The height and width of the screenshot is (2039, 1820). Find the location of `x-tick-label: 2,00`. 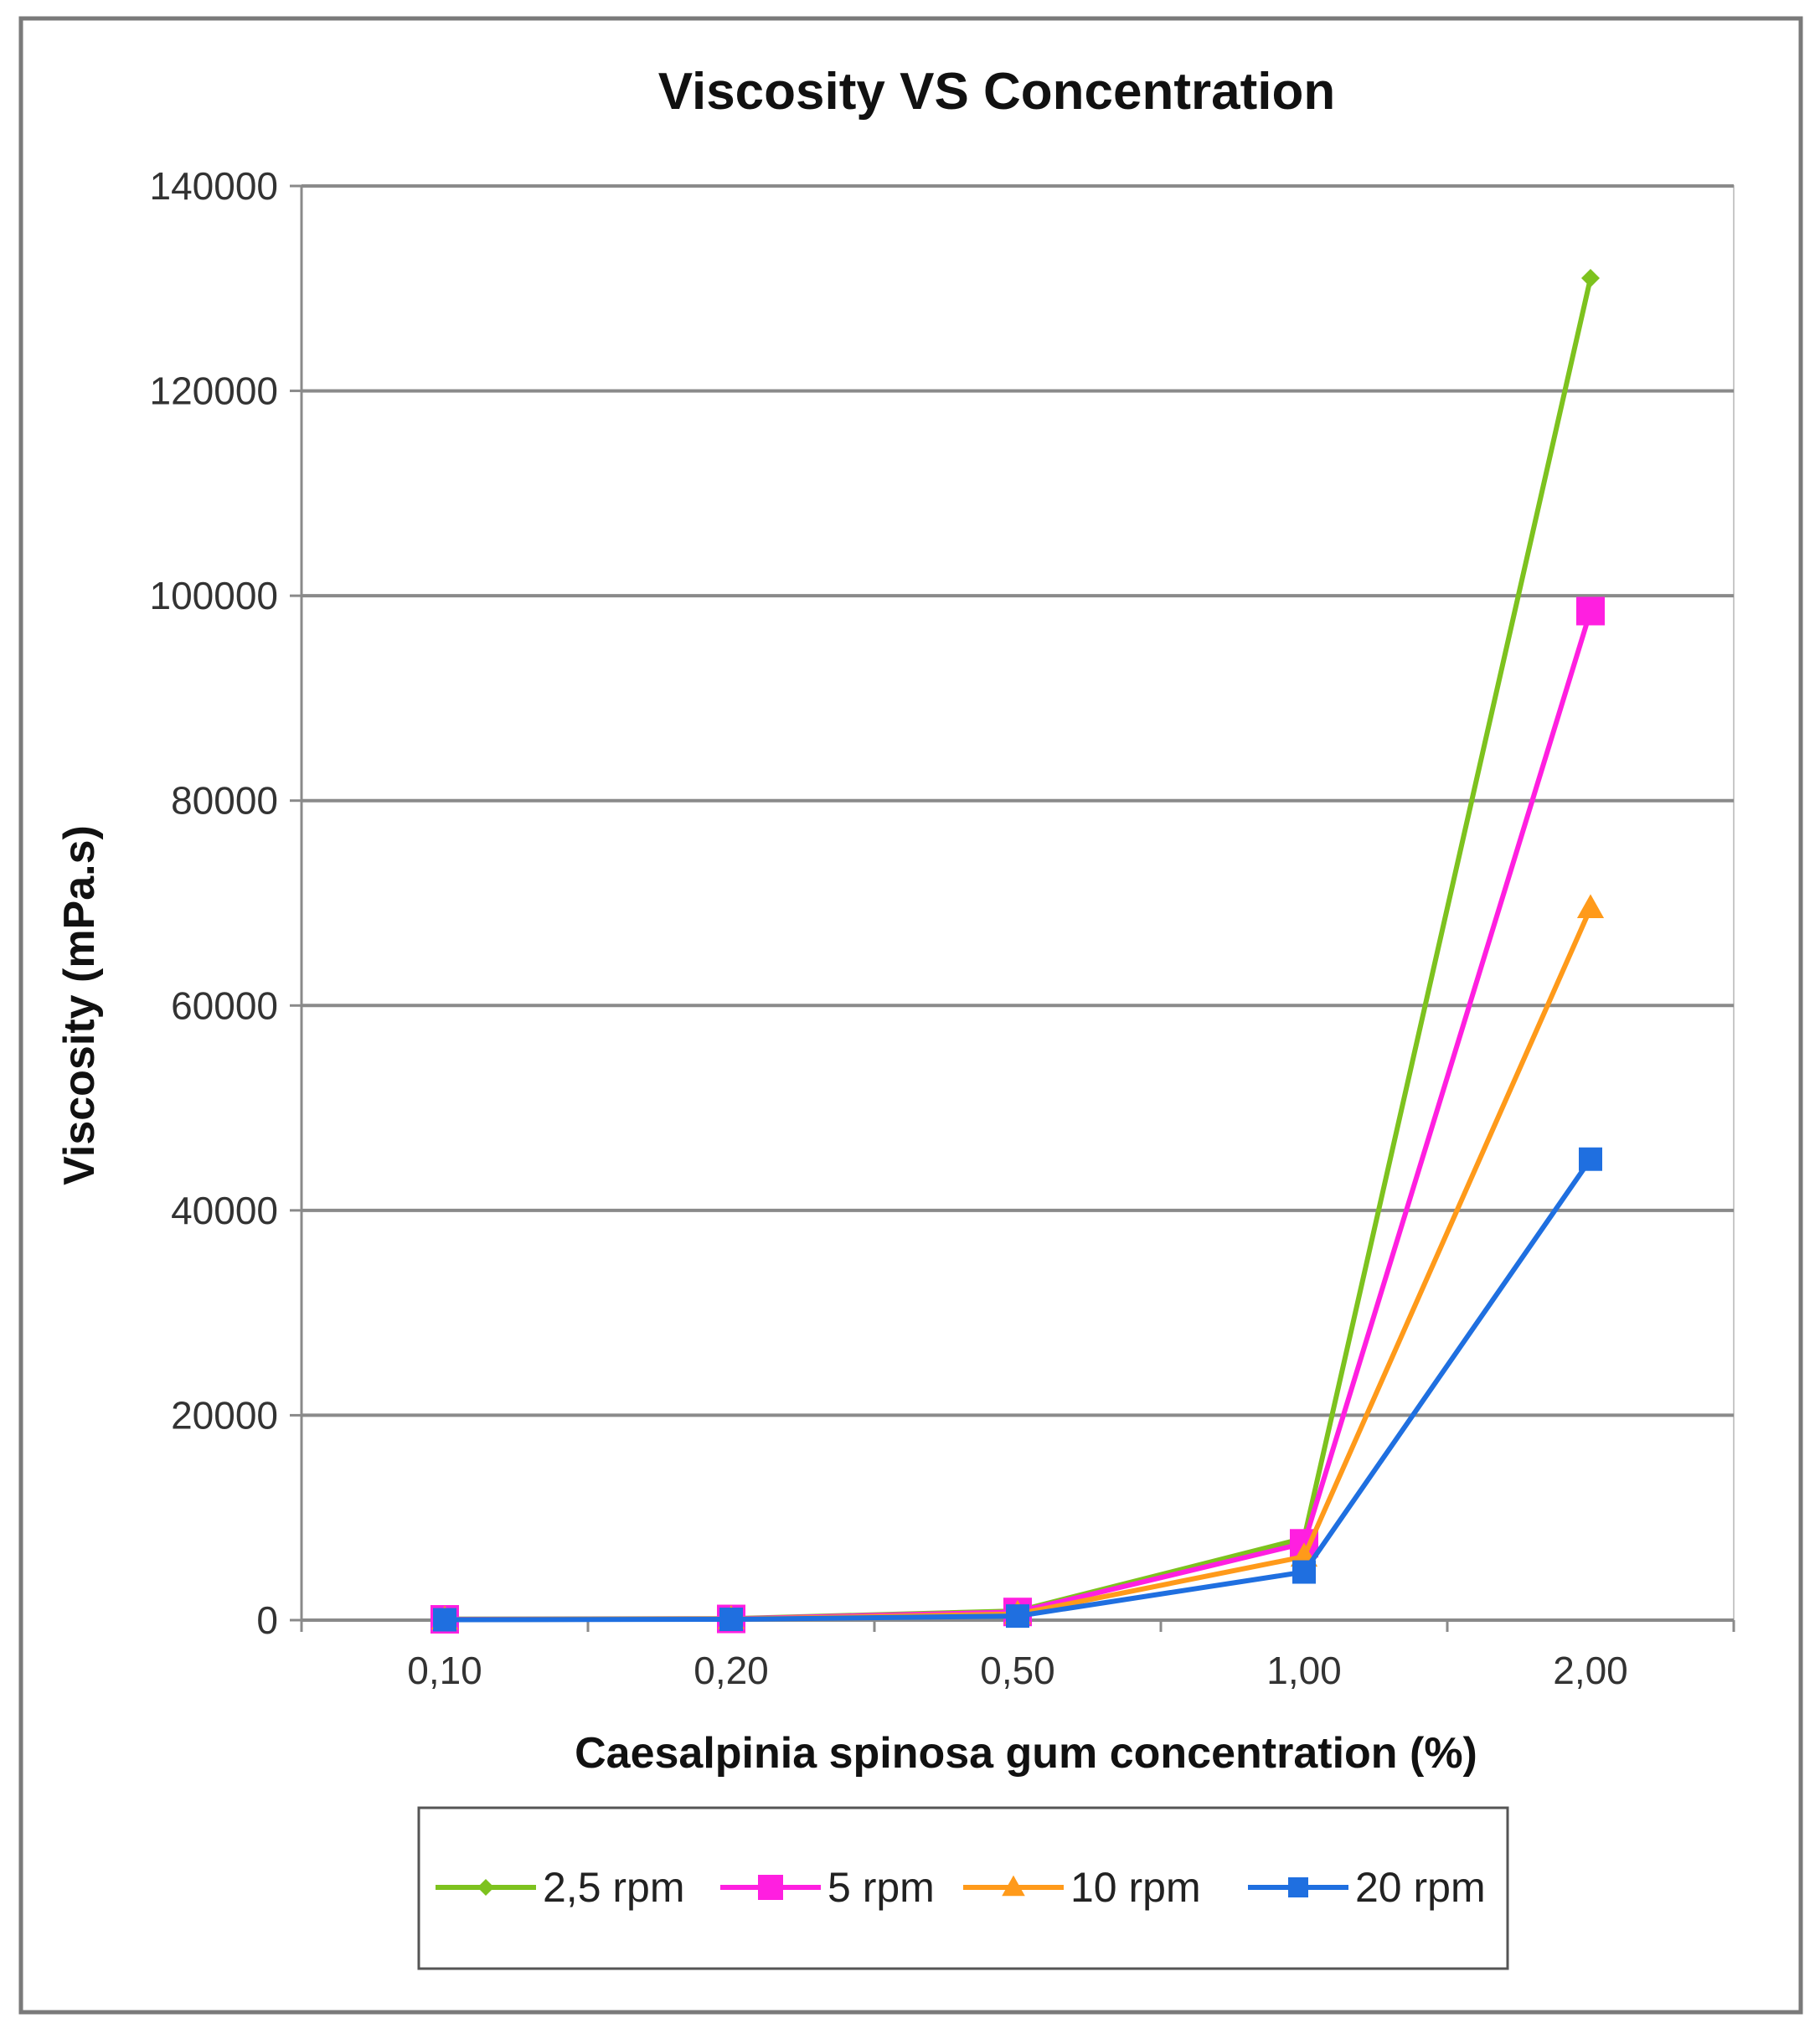

x-tick-label: 2,00 is located at coordinates (1590, 1670).